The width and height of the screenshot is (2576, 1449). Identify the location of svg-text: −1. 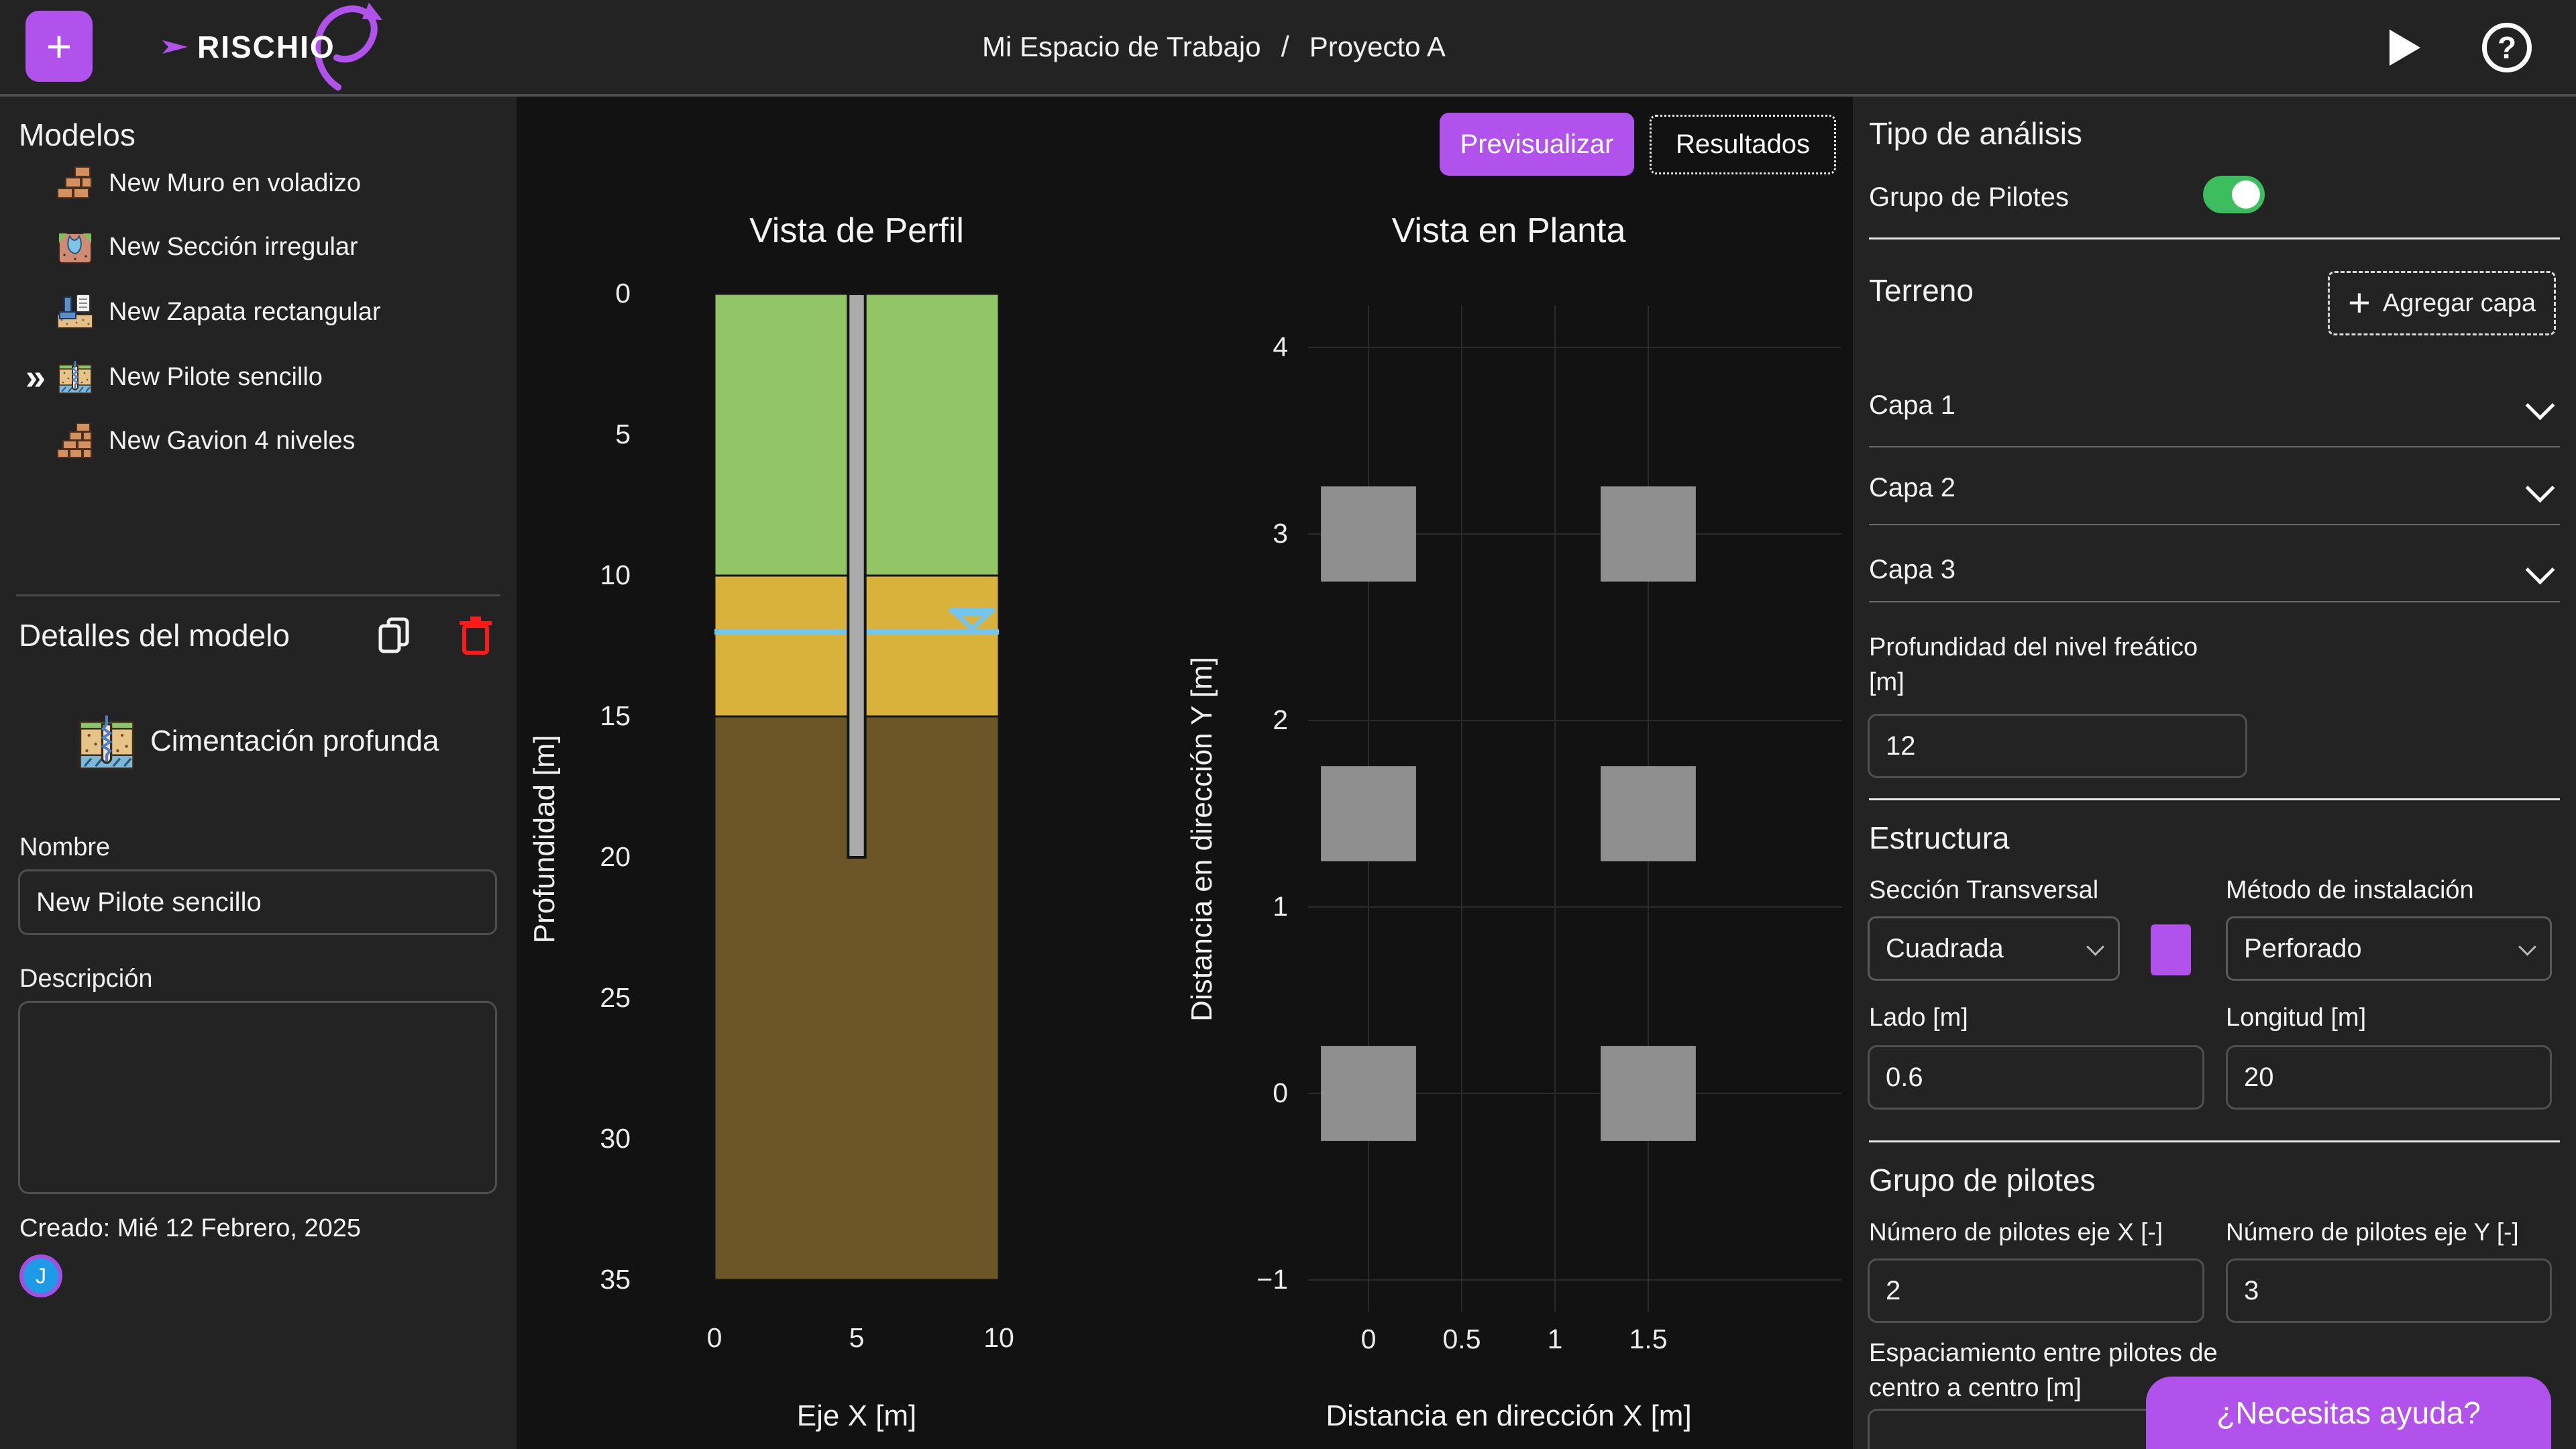
(1272, 1279).